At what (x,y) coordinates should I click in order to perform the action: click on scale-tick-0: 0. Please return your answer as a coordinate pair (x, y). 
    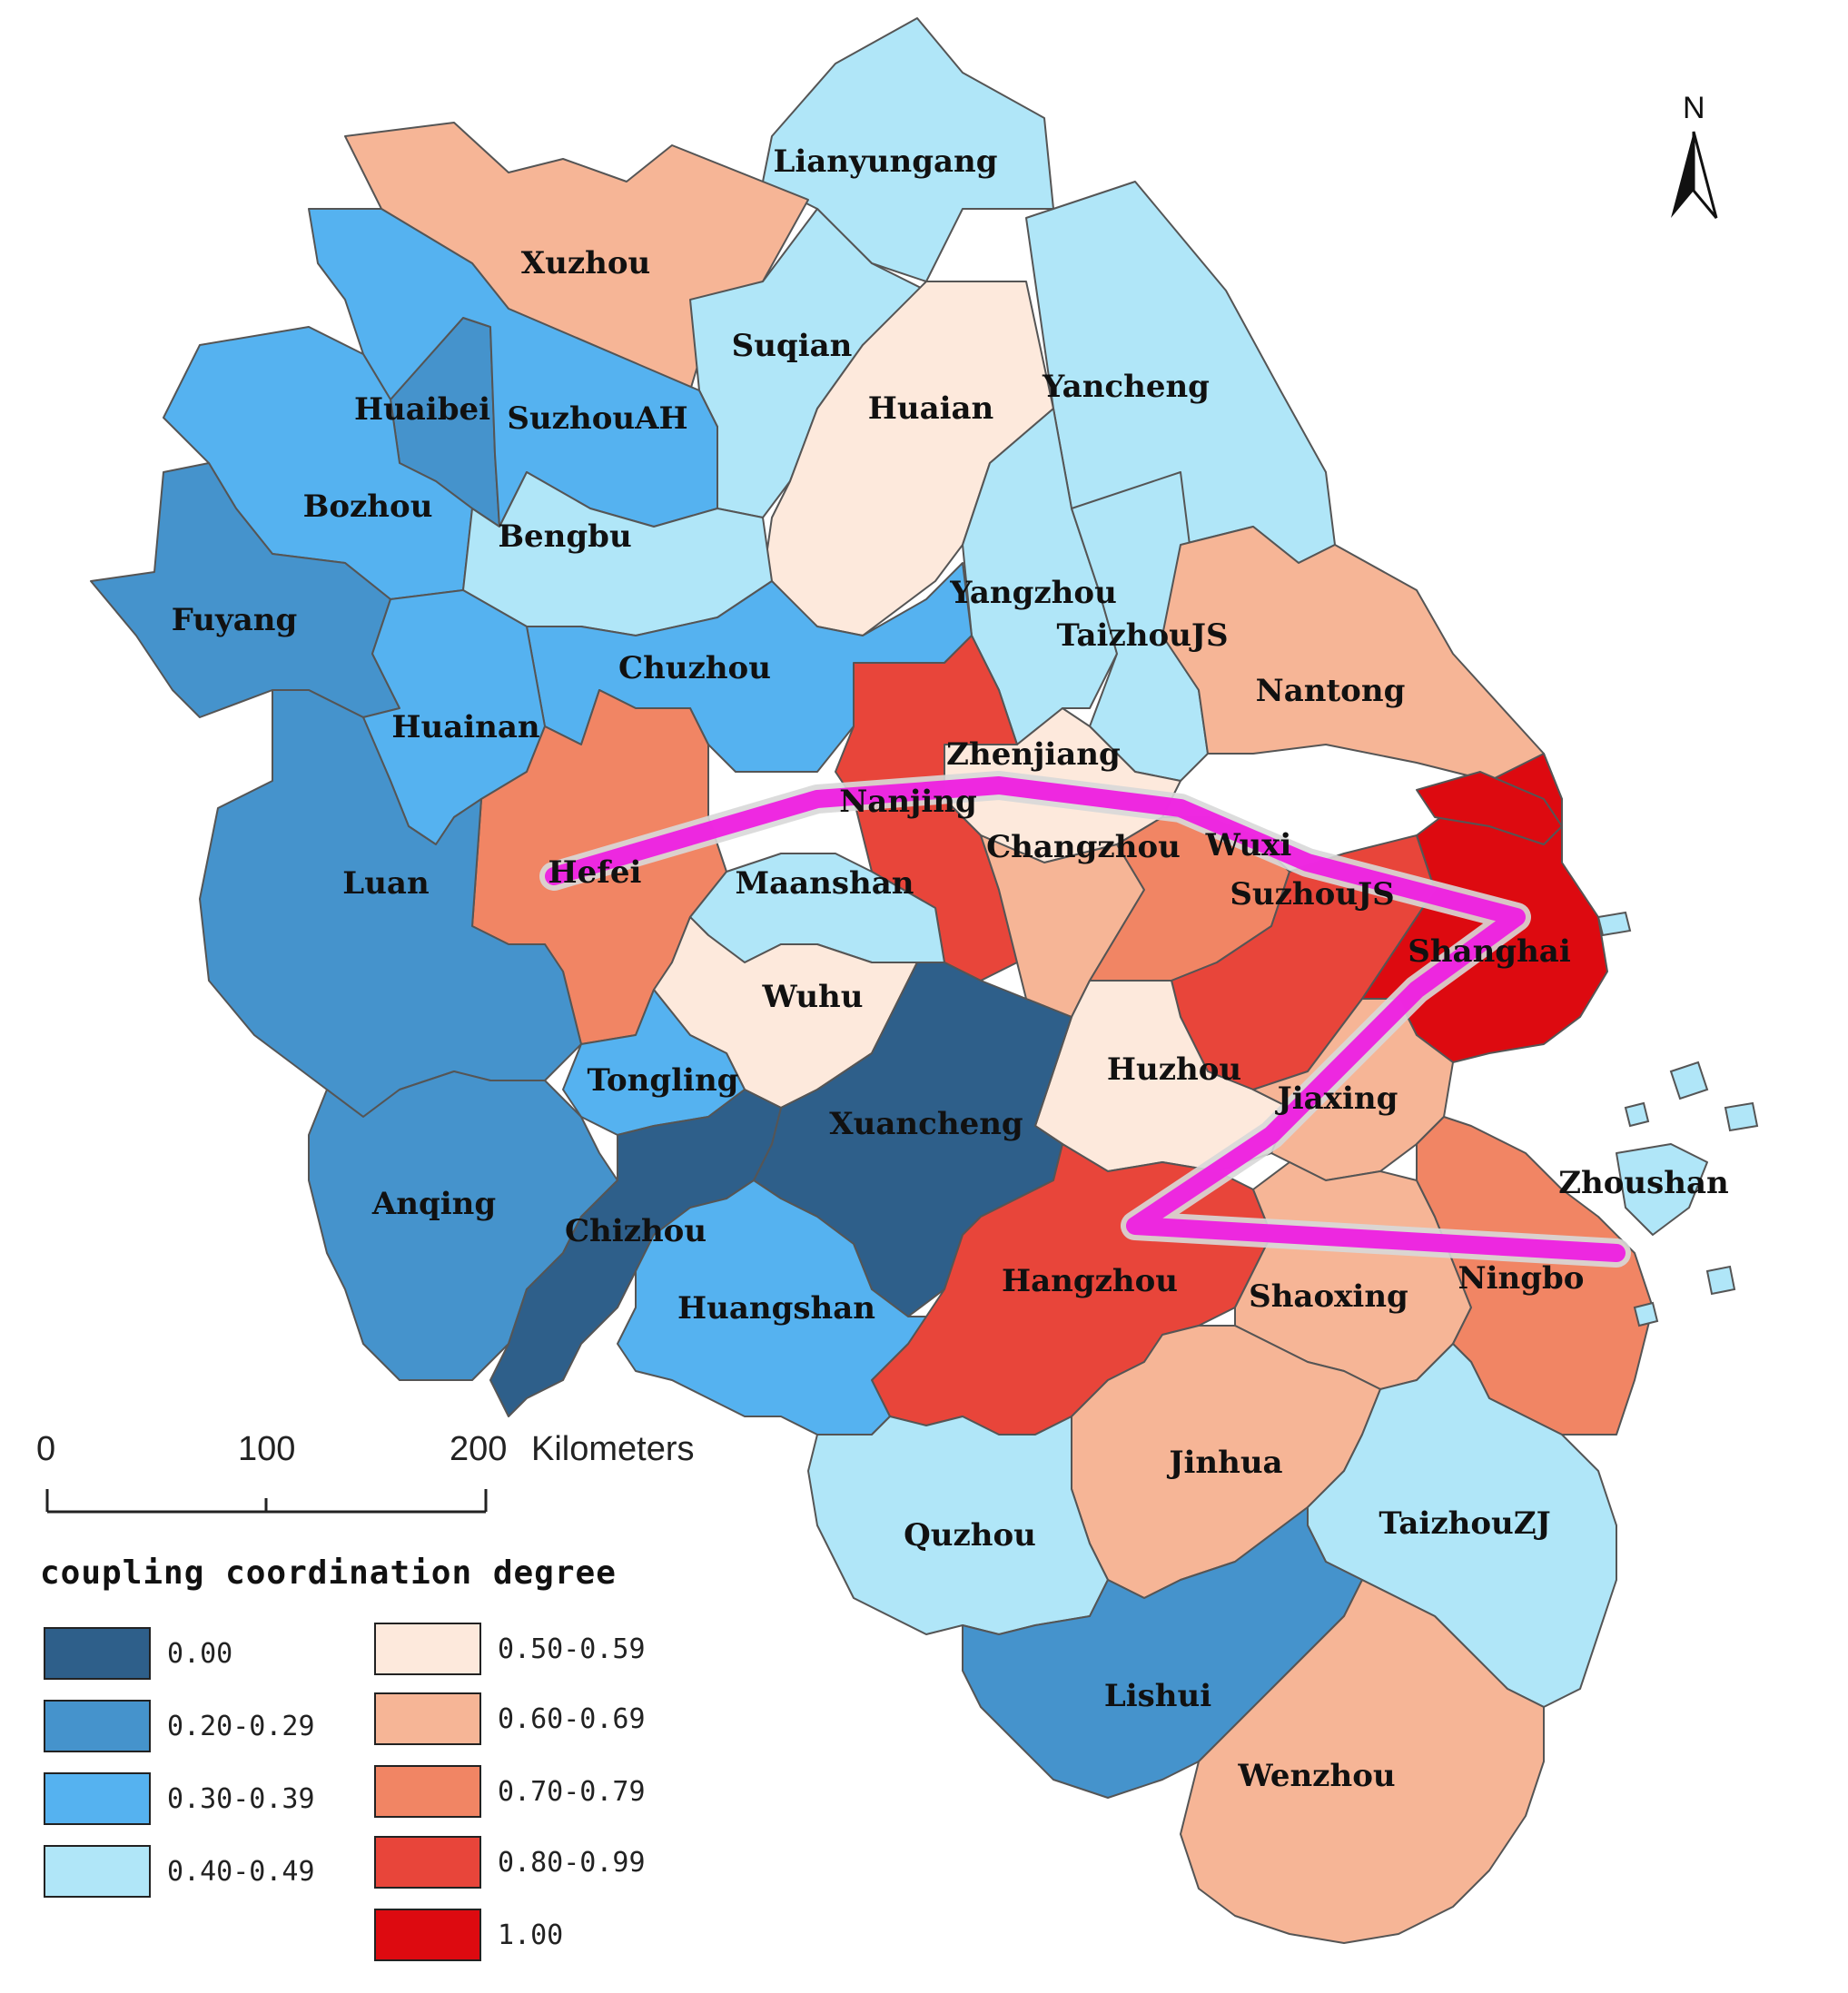
    Looking at the image, I should click on (46, 1449).